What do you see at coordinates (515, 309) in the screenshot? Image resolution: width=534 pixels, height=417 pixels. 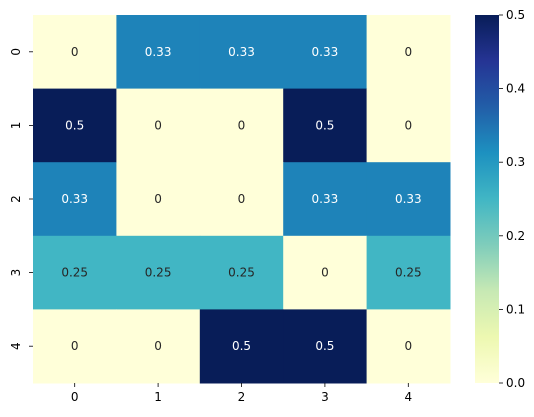 I see `colorbar-tick-label: 0.1` at bounding box center [515, 309].